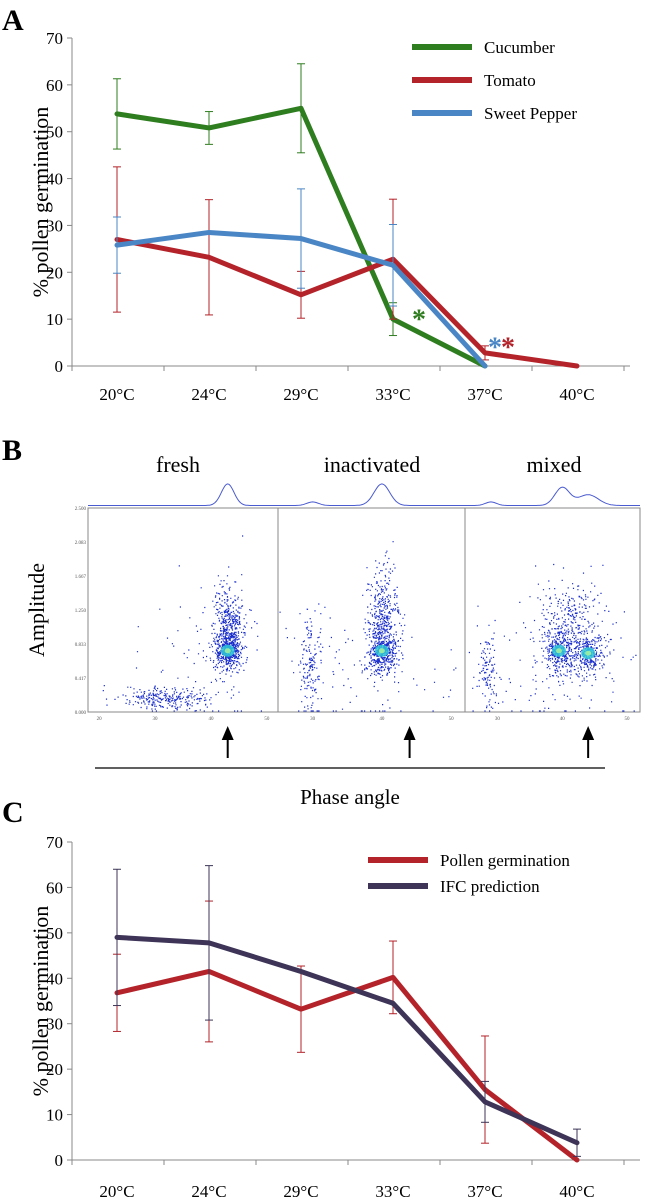 This screenshot has width=647, height=1200. Describe the element at coordinates (12, 450) in the screenshot. I see `panel-letter-b: B` at that location.